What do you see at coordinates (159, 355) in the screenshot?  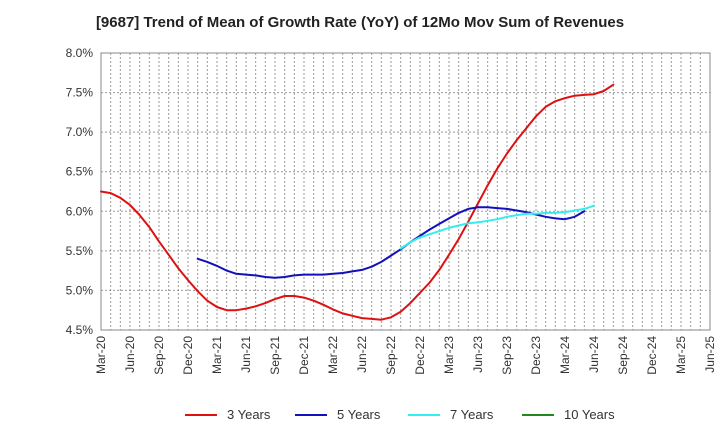 I see `x-tick-label: Sep-20` at bounding box center [159, 355].